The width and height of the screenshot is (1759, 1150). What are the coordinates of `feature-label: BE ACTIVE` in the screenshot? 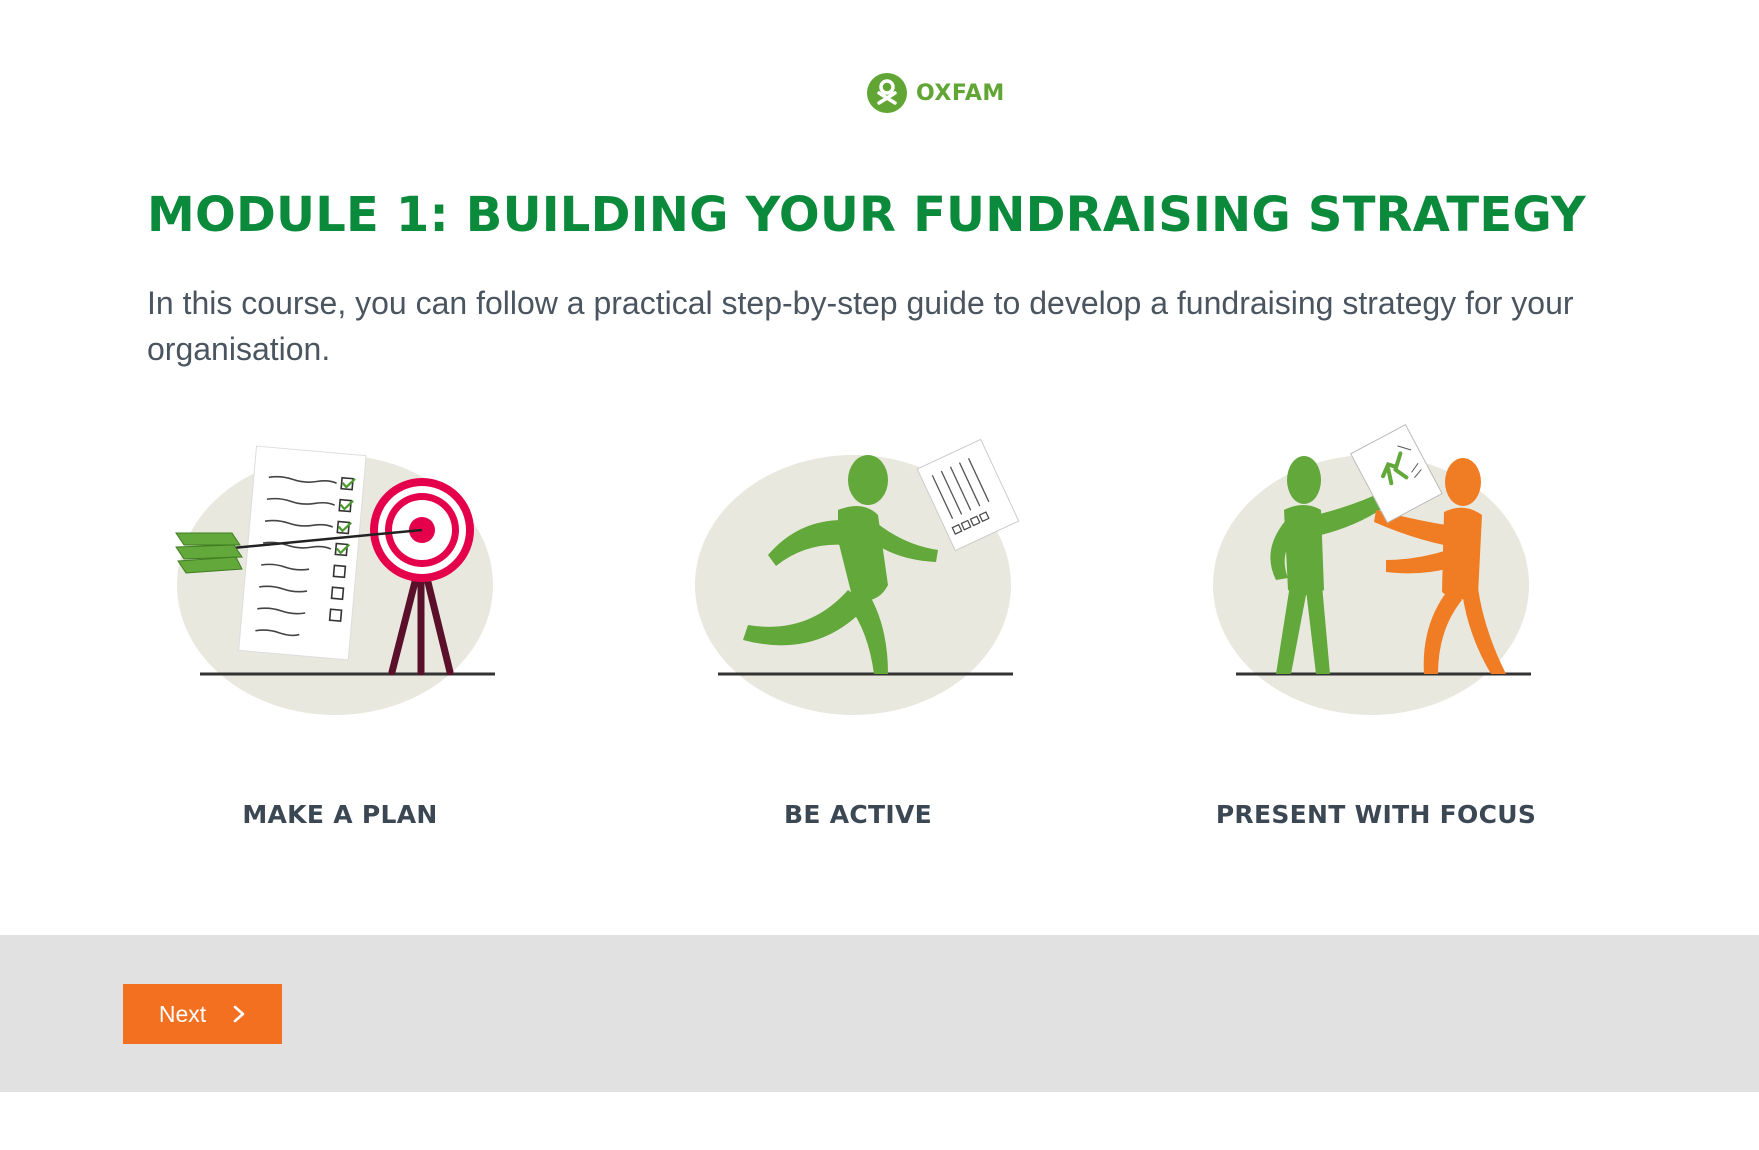 It's located at (857, 814).